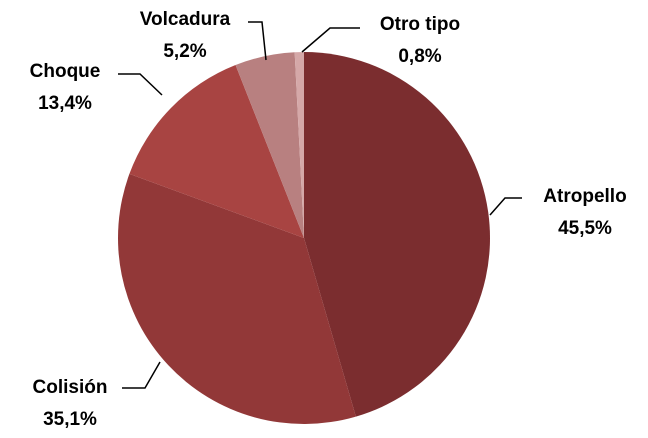  What do you see at coordinates (70, 387) in the screenshot?
I see `slice-label: Colisión` at bounding box center [70, 387].